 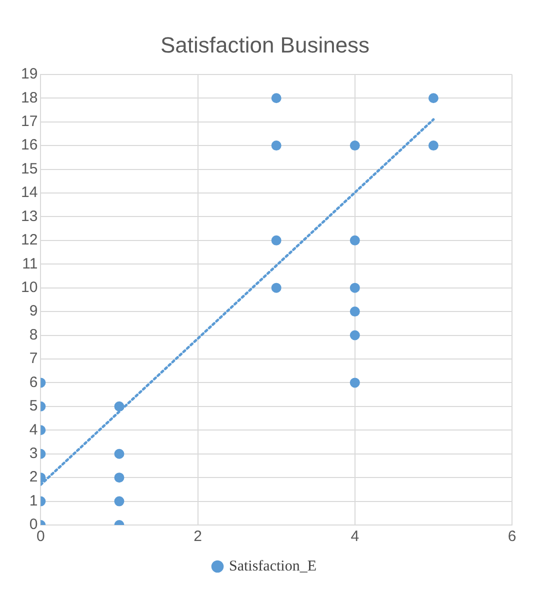 I want to click on legend-label: Satisfaction_E, so click(x=272, y=566).